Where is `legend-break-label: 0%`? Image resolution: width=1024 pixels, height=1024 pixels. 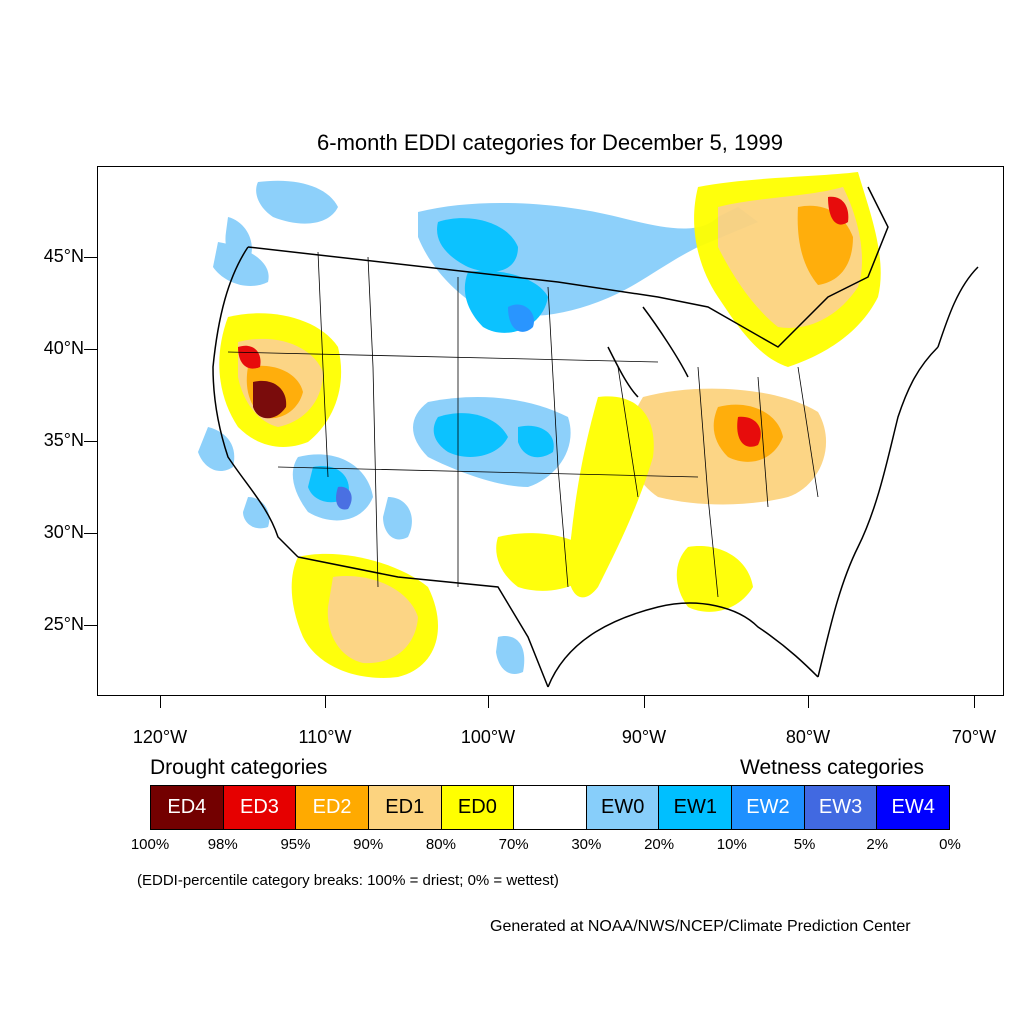
legend-break-label: 0% is located at coordinates (950, 844).